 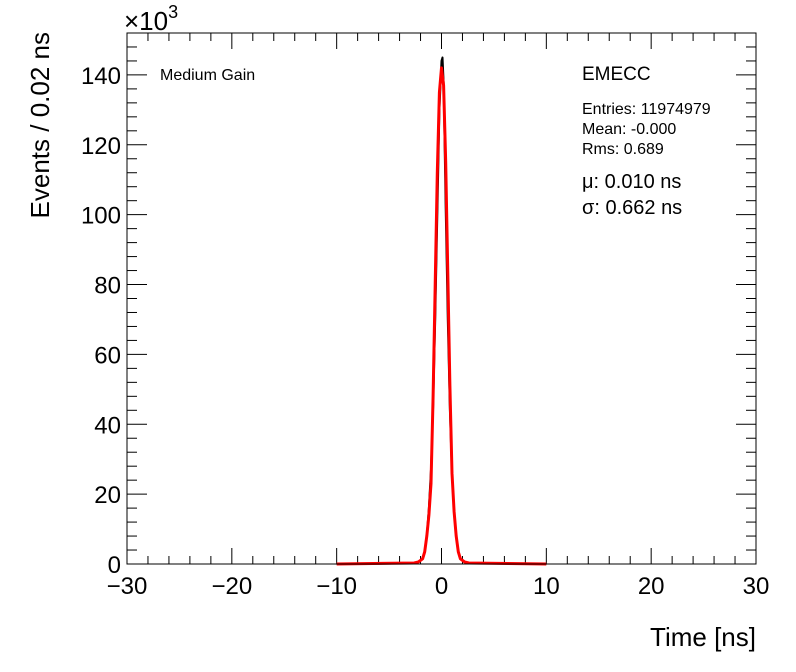 What do you see at coordinates (107, 355) in the screenshot?
I see `y-tick-label: 60` at bounding box center [107, 355].